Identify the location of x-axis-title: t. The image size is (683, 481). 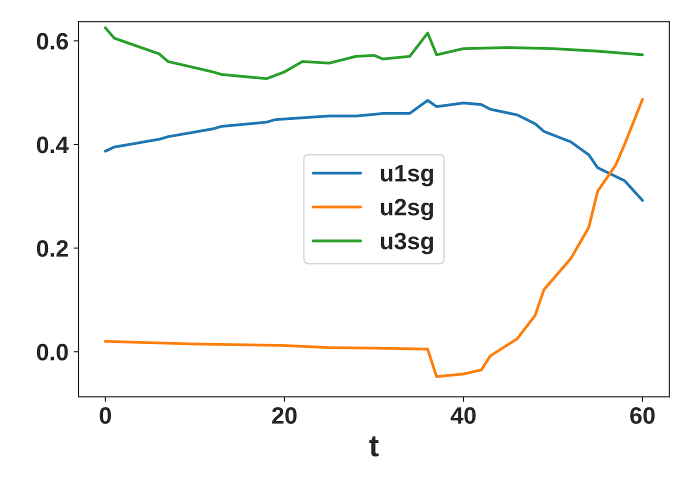
(374, 446).